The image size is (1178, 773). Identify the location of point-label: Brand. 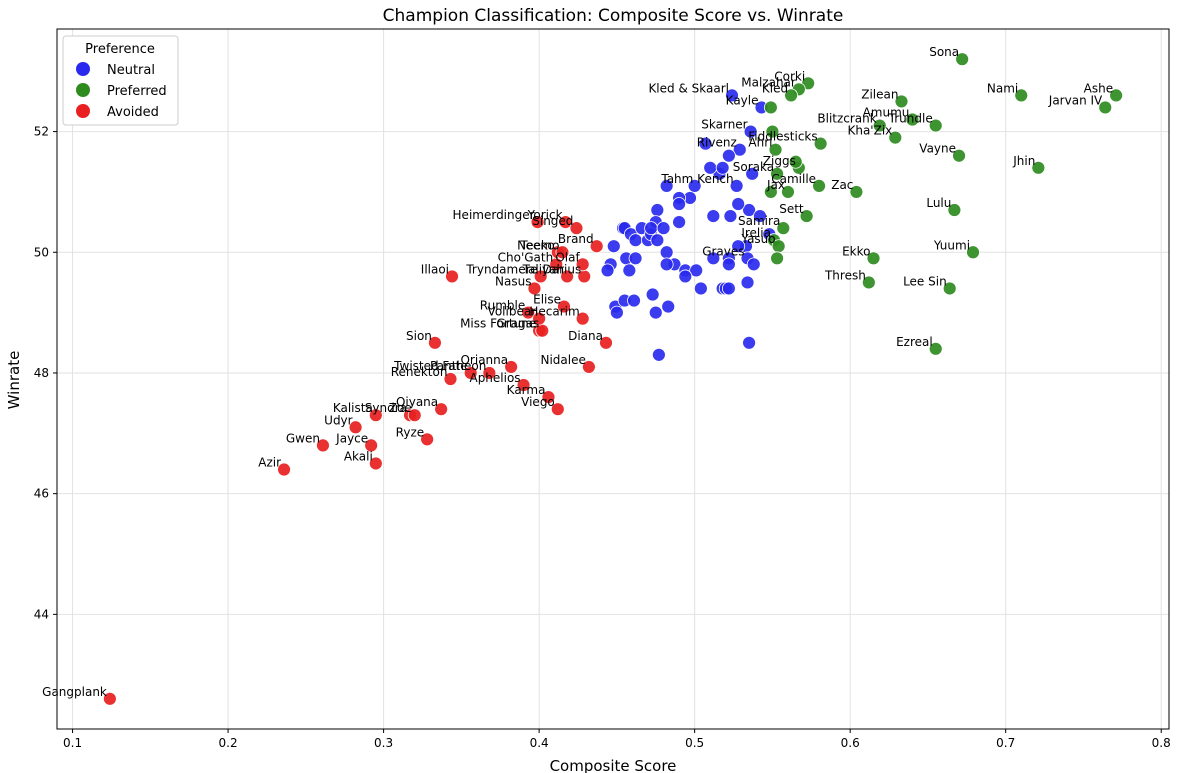
(576, 239).